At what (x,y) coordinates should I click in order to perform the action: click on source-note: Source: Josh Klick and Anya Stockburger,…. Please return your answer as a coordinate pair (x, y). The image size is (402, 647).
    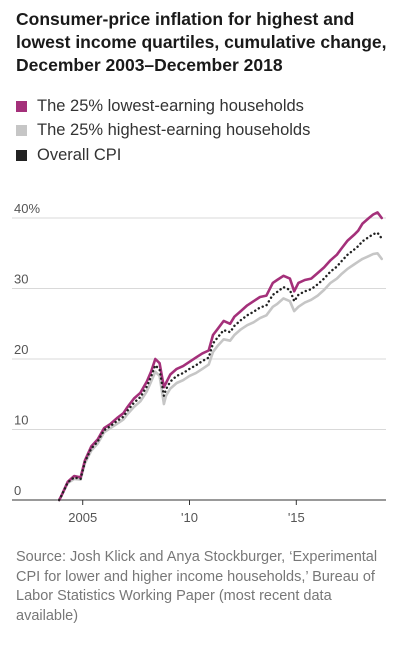
    Looking at the image, I should click on (197, 586).